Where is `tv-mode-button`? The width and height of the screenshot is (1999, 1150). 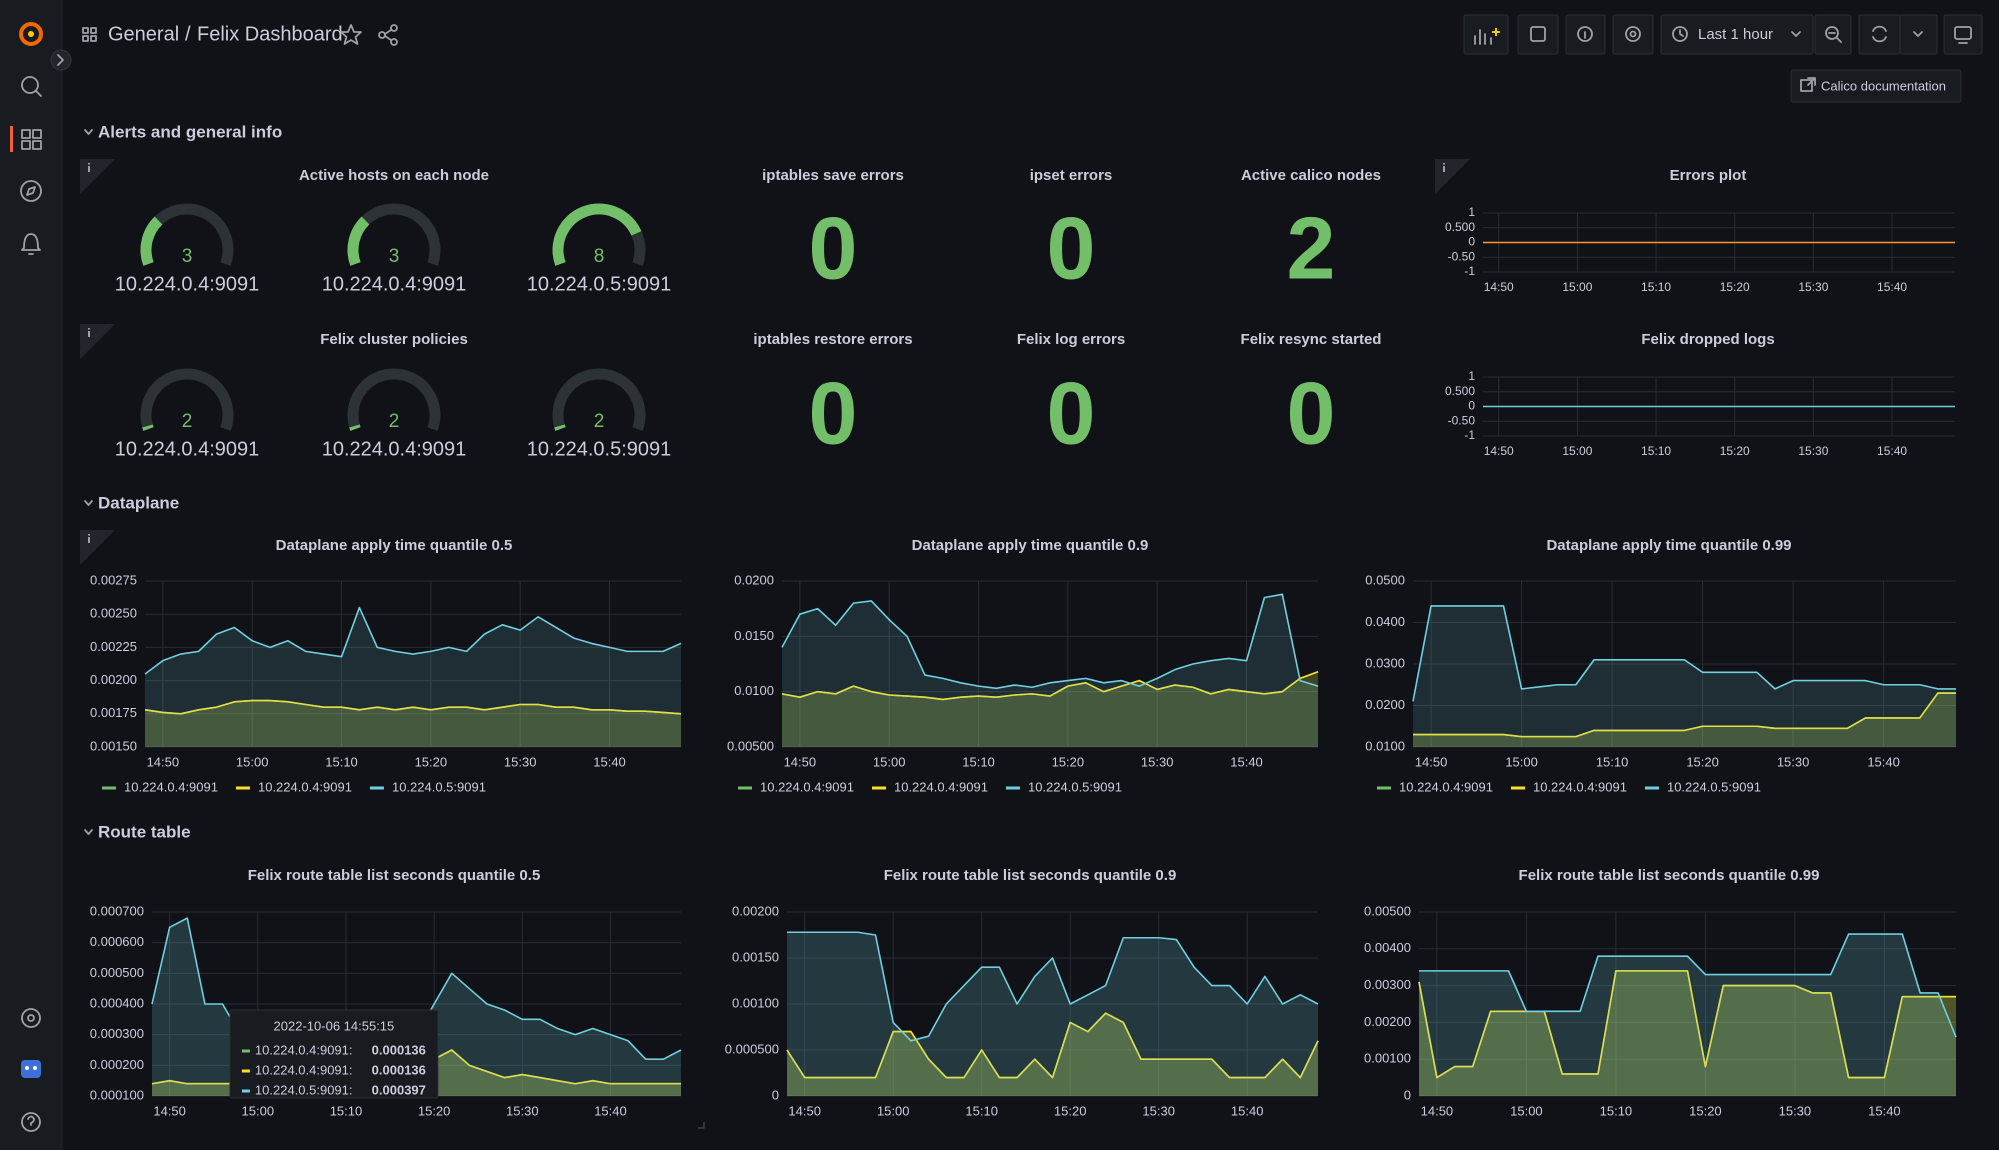 tv-mode-button is located at coordinates (1963, 34).